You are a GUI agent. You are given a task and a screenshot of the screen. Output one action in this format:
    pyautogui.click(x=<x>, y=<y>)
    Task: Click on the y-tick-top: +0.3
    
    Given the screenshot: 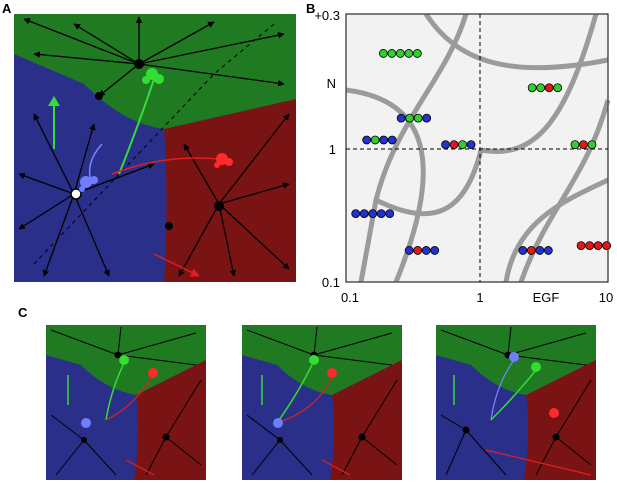 What is the action you would take?
    pyautogui.click(x=327, y=15)
    